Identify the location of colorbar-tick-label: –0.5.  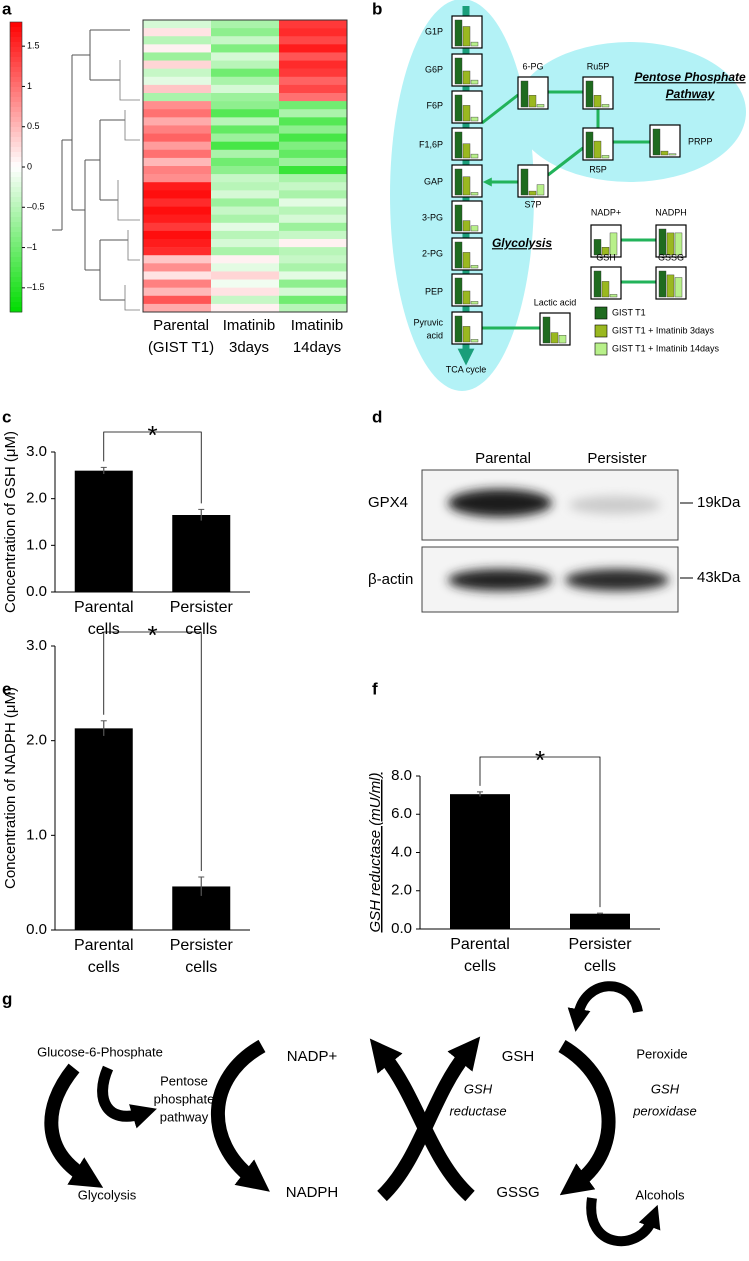
(36, 207).